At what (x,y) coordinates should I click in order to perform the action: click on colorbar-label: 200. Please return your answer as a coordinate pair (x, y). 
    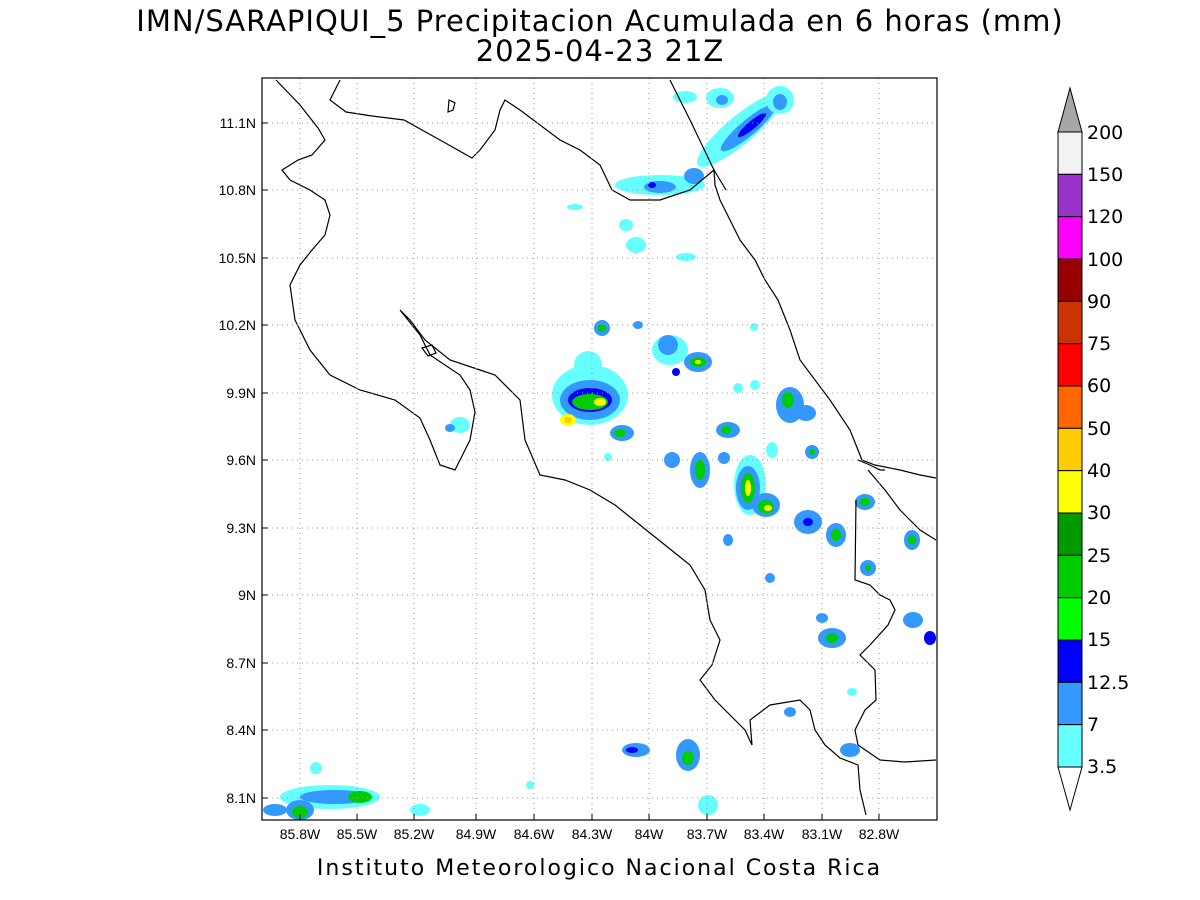
    Looking at the image, I should click on (1105, 133).